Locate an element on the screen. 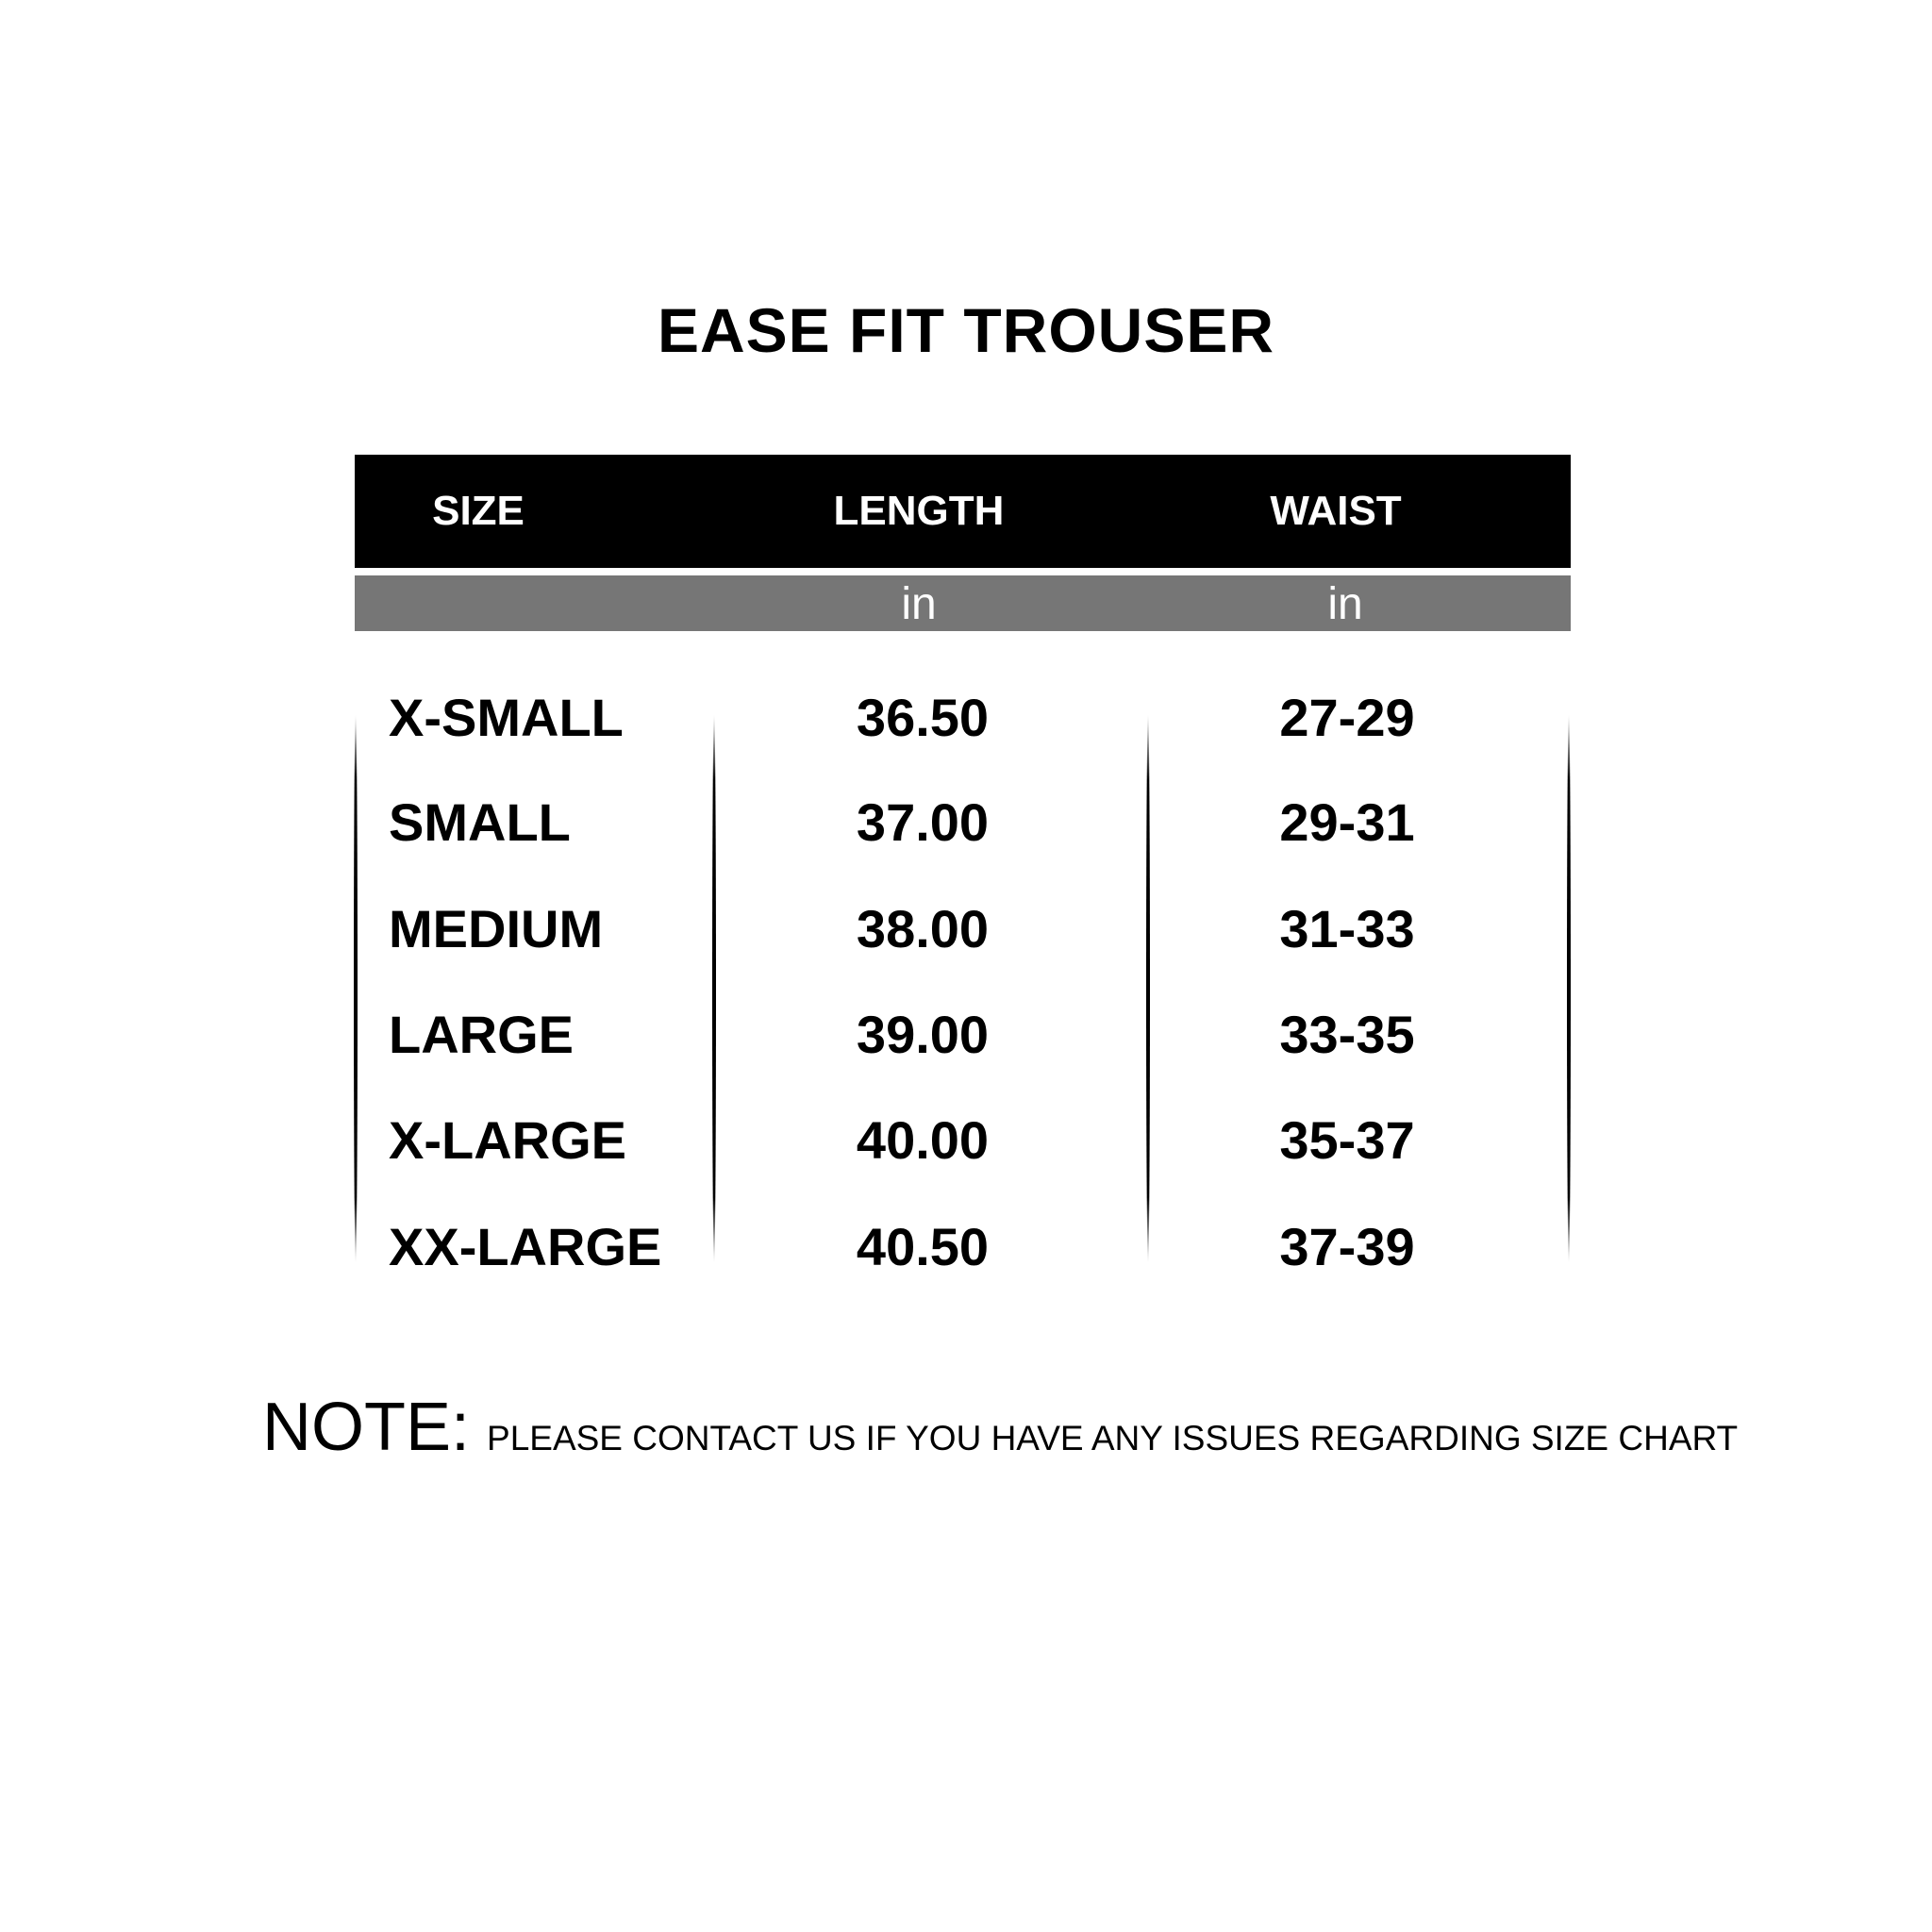 The height and width of the screenshot is (1932, 1932). table-header: SIZE LENGTH WAIST is located at coordinates (963, 512).